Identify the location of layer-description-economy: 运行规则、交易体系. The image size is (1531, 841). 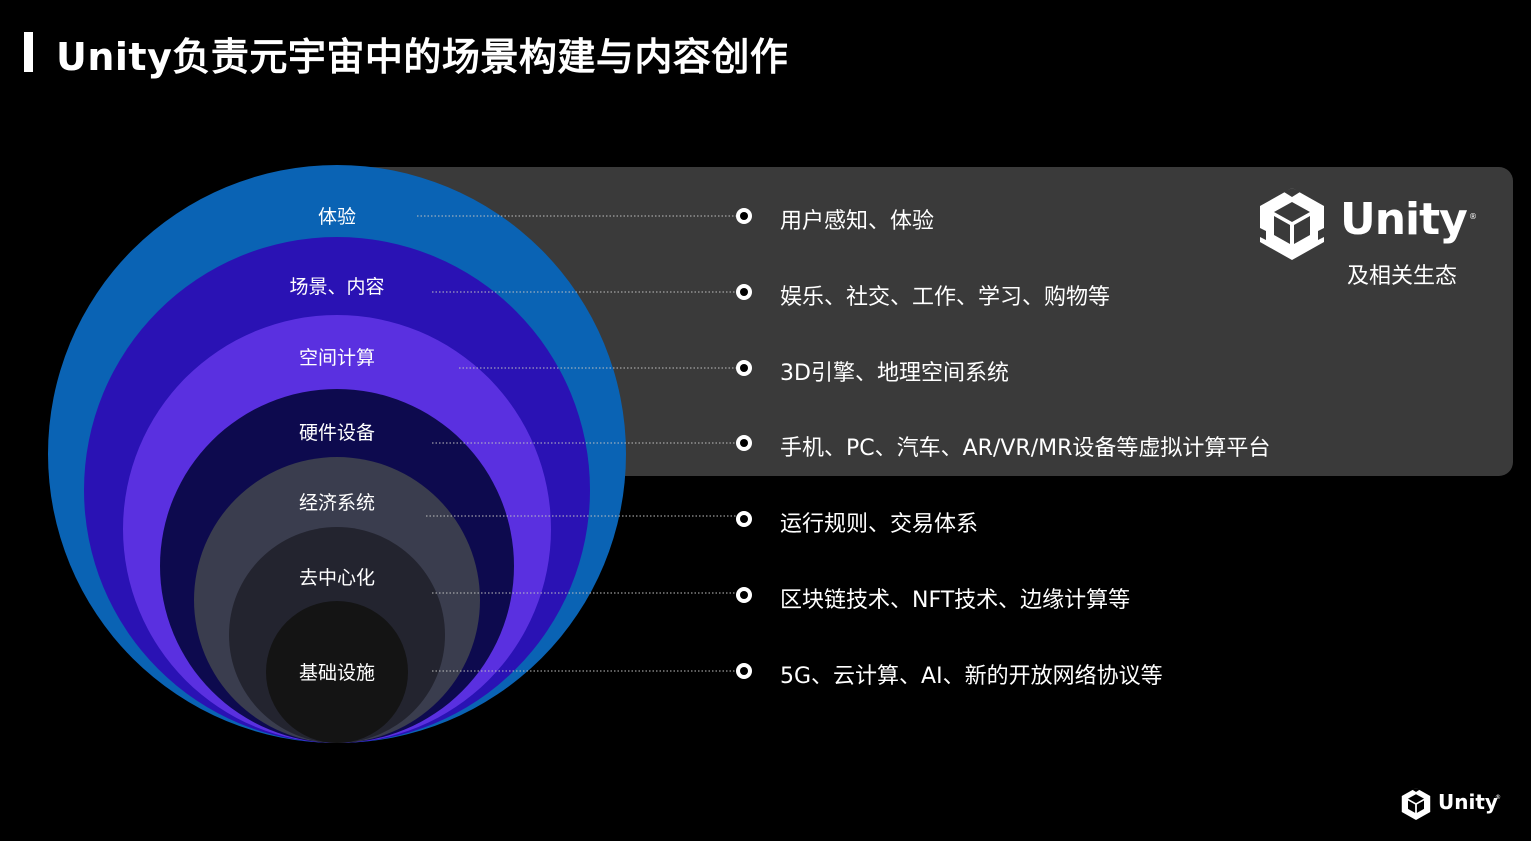
(879, 524).